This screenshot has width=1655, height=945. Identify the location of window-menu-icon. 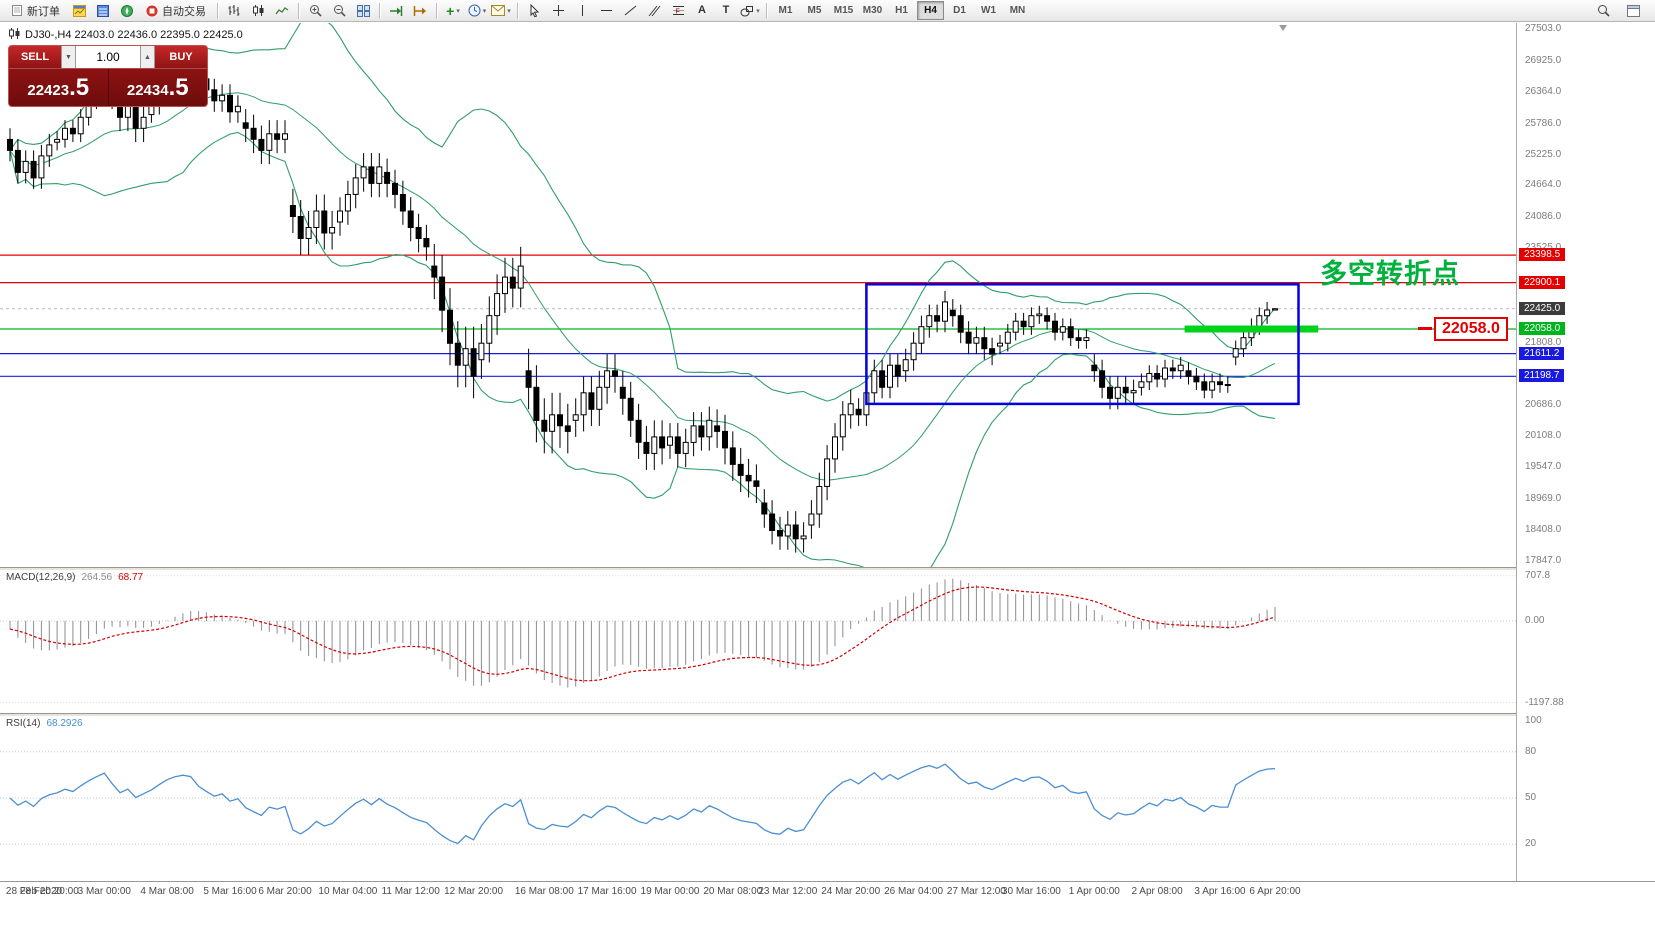
(1633, 11).